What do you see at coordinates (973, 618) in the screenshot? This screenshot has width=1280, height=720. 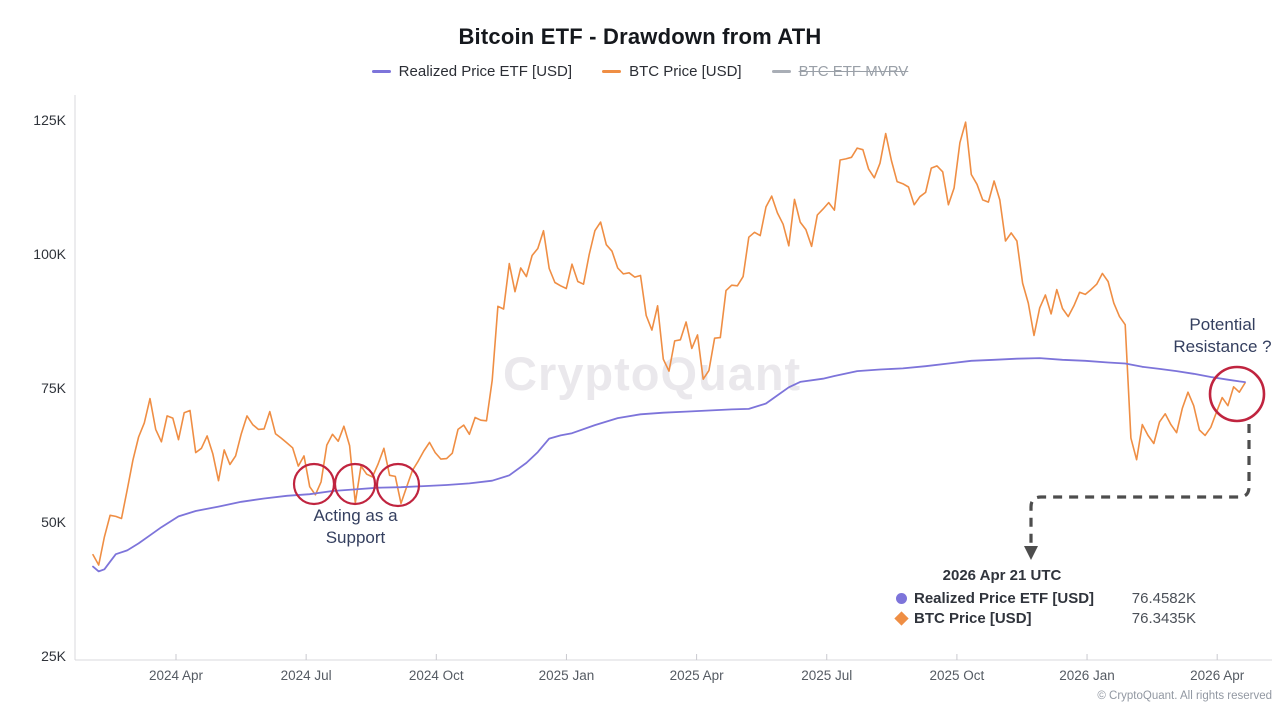 I see `tooltip-series-label: BTC Price [USD]` at bounding box center [973, 618].